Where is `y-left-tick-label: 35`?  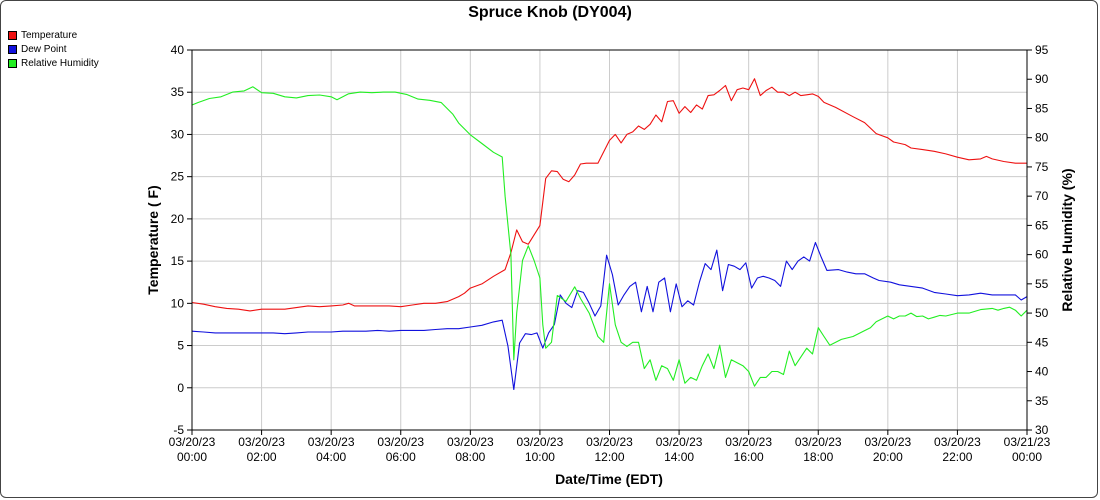
y-left-tick-label: 35 is located at coordinates (178, 92).